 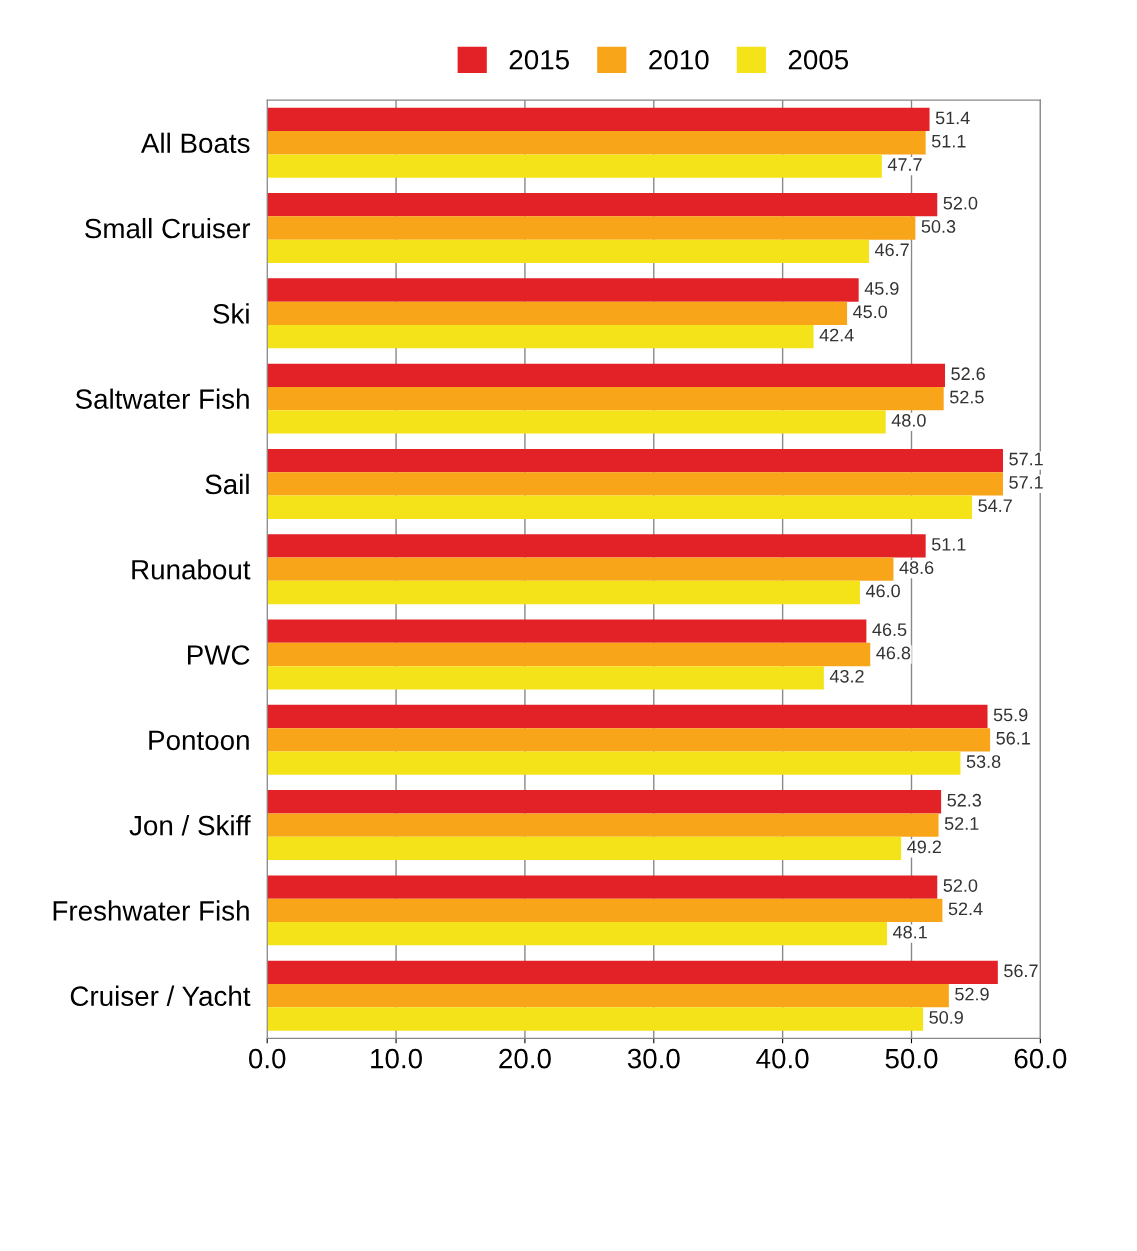 What do you see at coordinates (946, 1017) in the screenshot?
I see `data-label: 50.9` at bounding box center [946, 1017].